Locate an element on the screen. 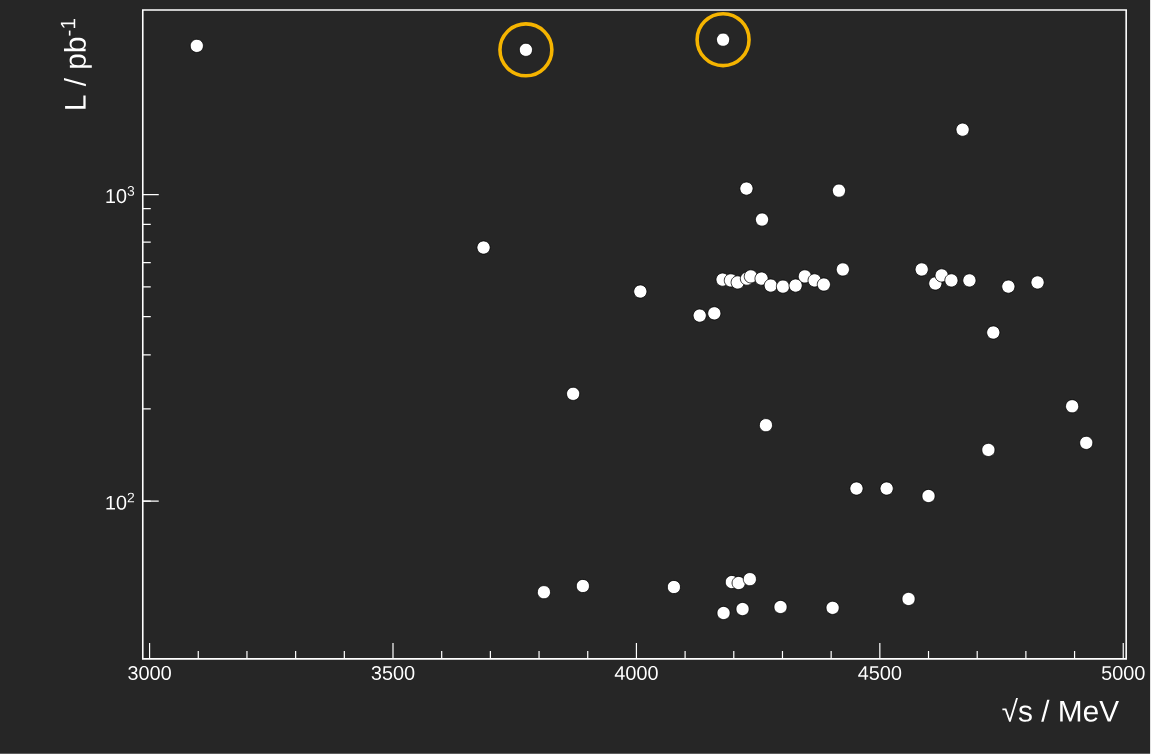  y-tick-label: 10$^{3}$ is located at coordinates (120, 195).